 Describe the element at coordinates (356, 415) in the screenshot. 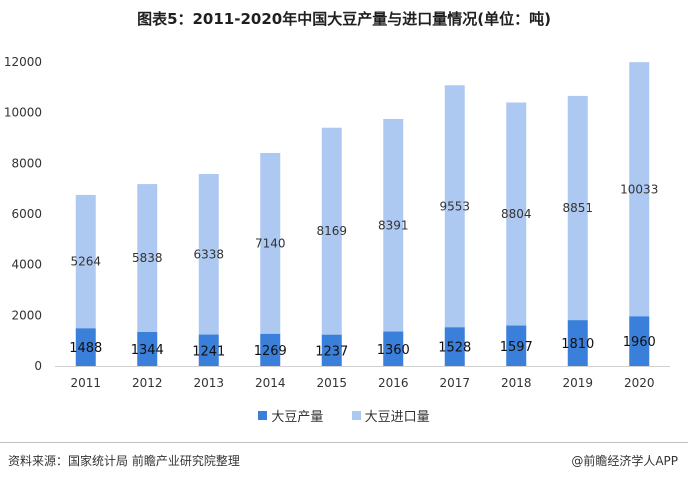

I see `legend-swatch-import` at that location.